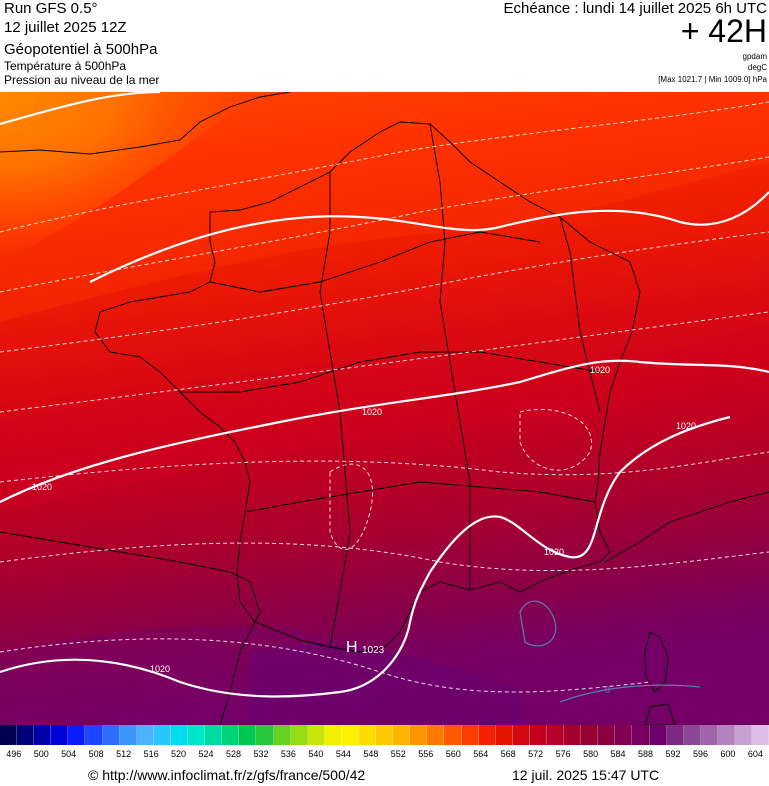  What do you see at coordinates (712, 79) in the screenshot?
I see `pressure-range: [Max 1021.7 | Min 1009.0] hPa` at bounding box center [712, 79].